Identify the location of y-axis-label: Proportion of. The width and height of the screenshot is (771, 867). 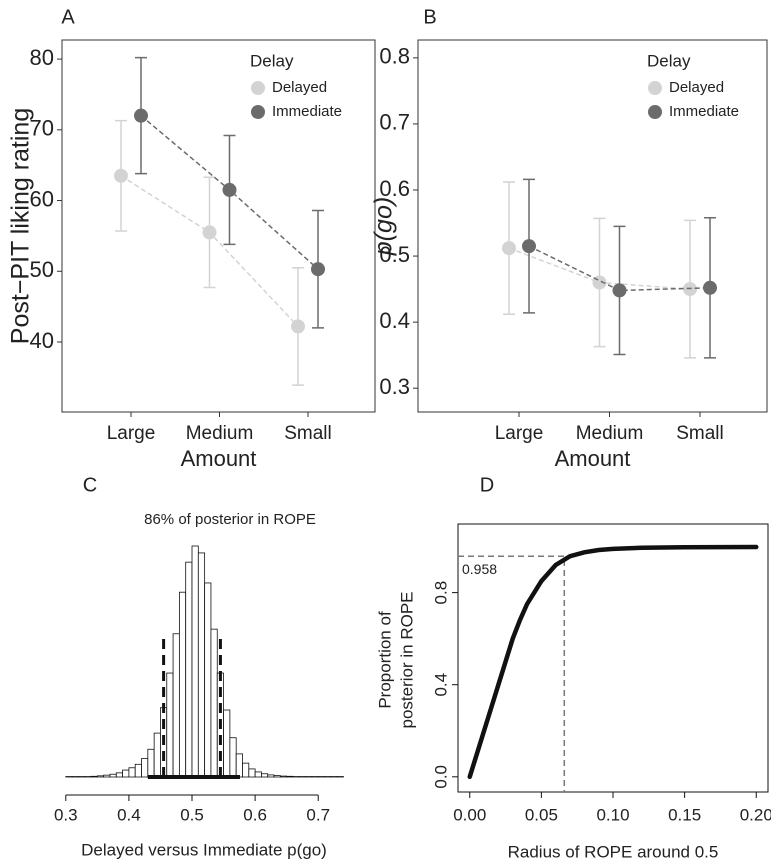
(384, 660).